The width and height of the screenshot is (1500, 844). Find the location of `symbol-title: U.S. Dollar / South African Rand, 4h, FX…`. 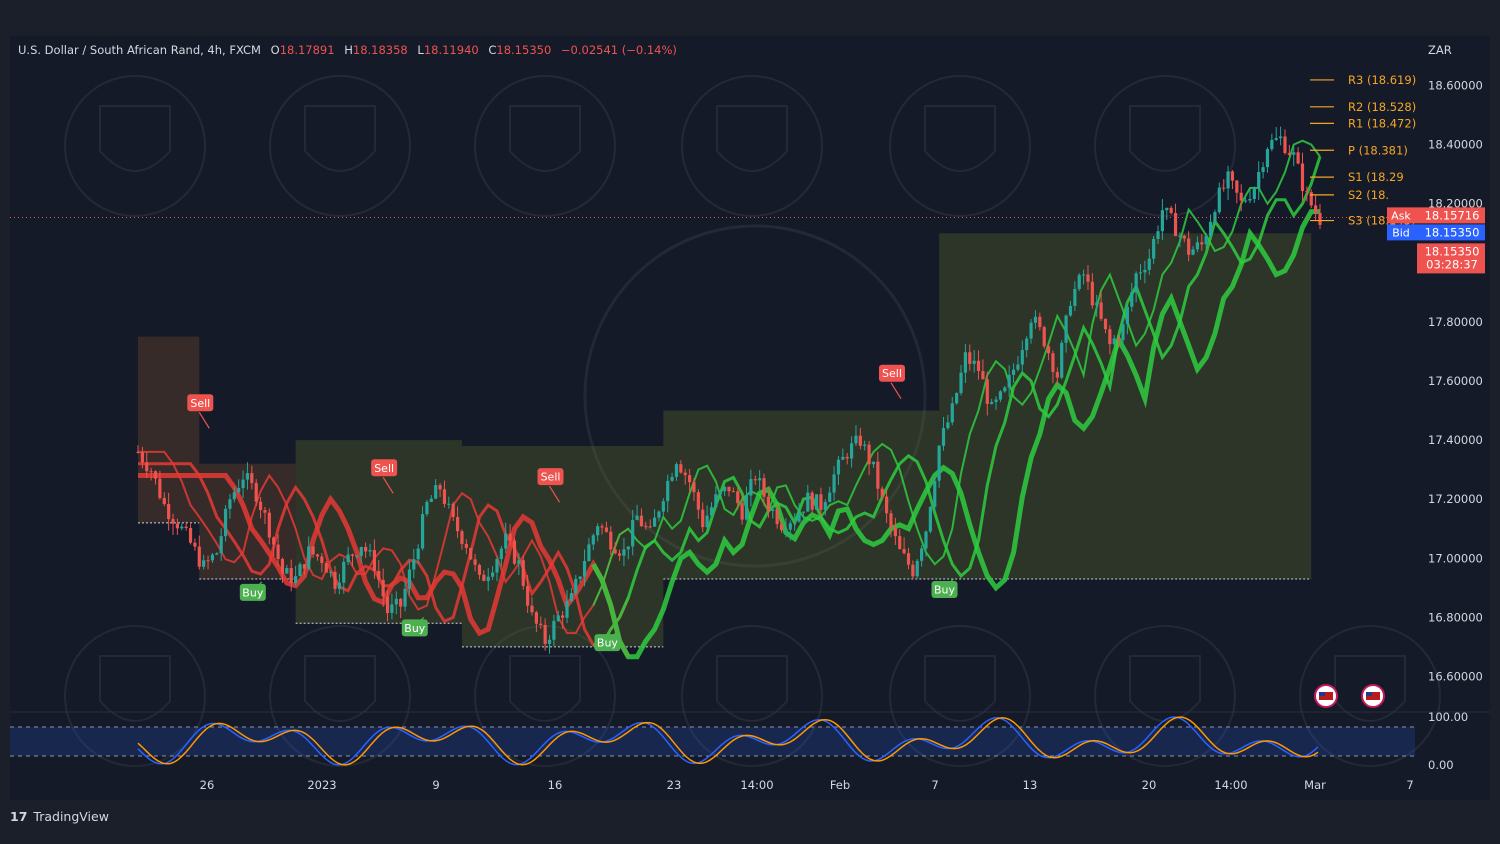

symbol-title: U.S. Dollar / South African Rand, 4h, FX… is located at coordinates (139, 50).